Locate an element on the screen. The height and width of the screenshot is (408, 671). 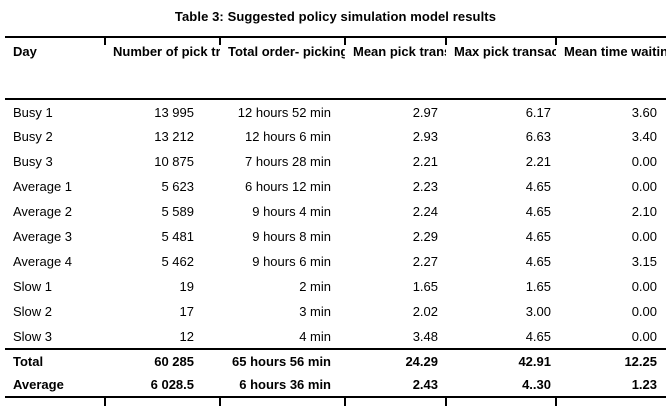
cell-mean-pick-time: 2.23 is located at coordinates (425, 186).